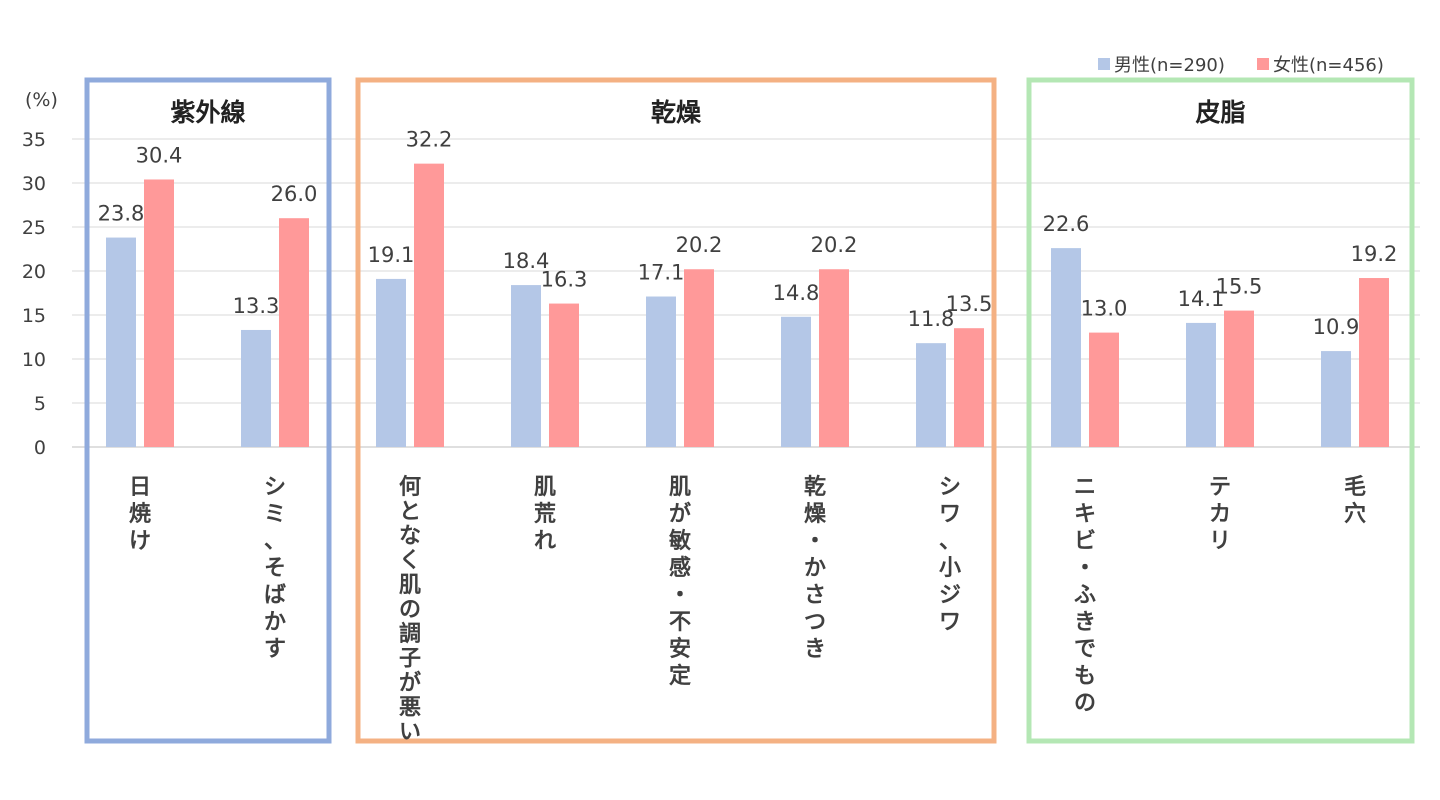 Image resolution: width=1440 pixels, height=800 pixels. I want to click on category-label-9: テカリ, so click(1220, 514).